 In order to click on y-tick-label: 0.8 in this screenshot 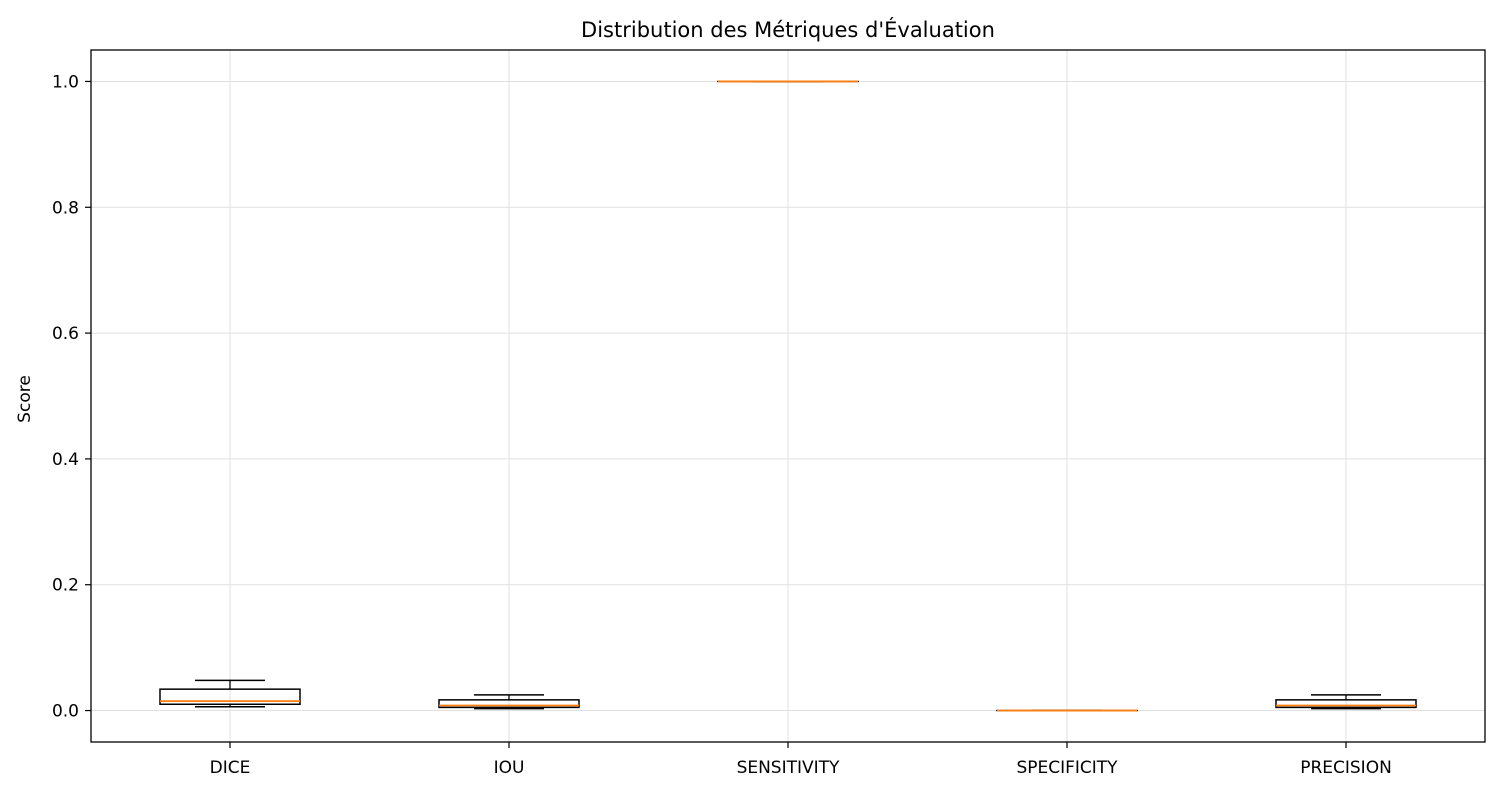, I will do `click(65, 208)`.